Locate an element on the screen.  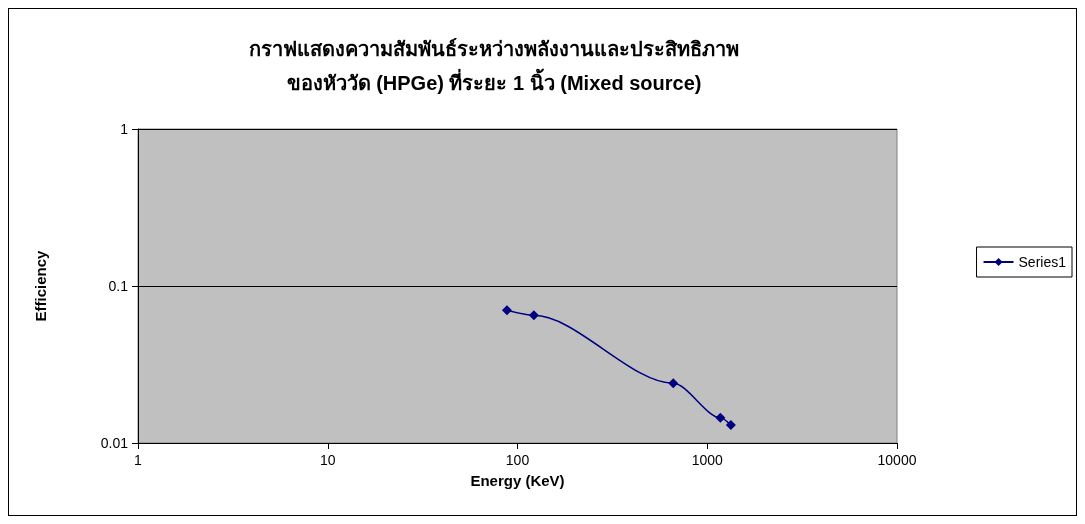
x-tick-label: 100 is located at coordinates (517, 460).